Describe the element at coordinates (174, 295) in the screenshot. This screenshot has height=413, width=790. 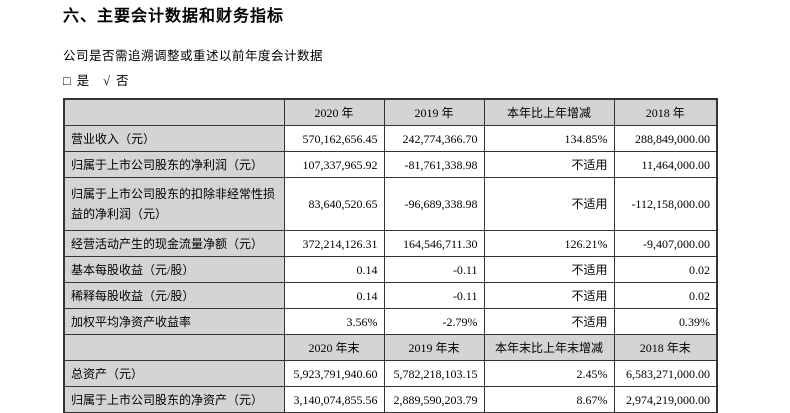
I see `row-label-cell: 稀释每股收益（元/股）` at that location.